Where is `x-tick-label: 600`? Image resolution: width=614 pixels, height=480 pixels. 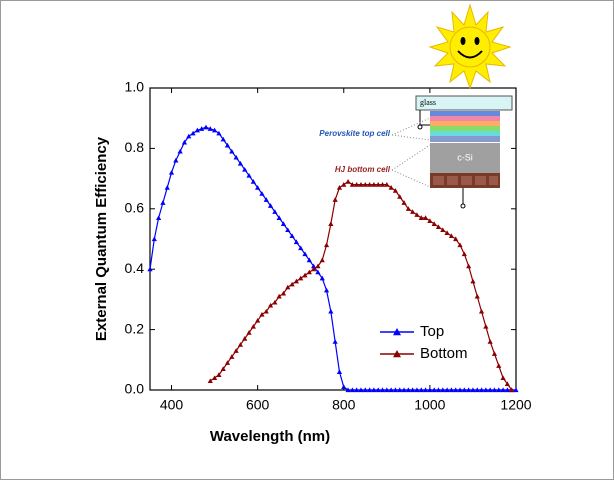 x-tick-label: 600 is located at coordinates (258, 405).